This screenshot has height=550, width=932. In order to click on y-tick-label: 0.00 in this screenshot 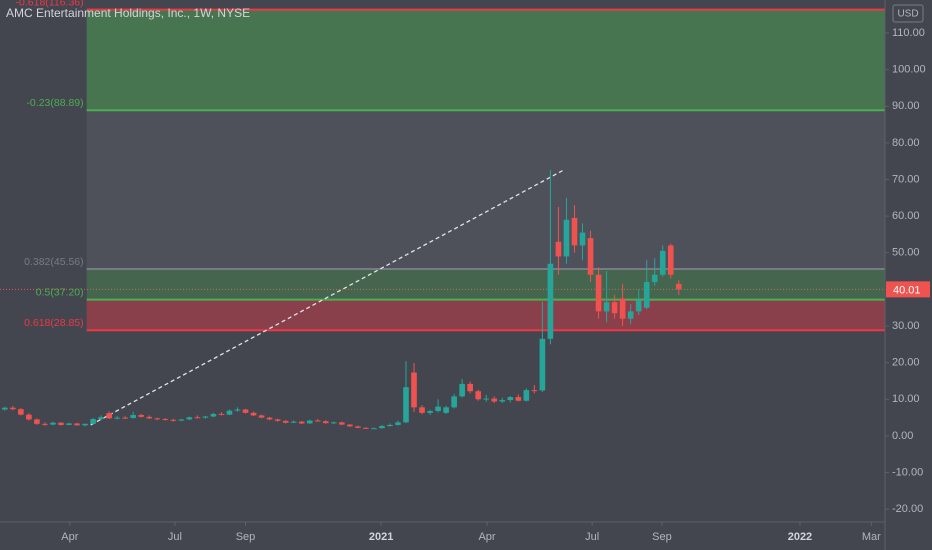, I will do `click(902, 436)`.